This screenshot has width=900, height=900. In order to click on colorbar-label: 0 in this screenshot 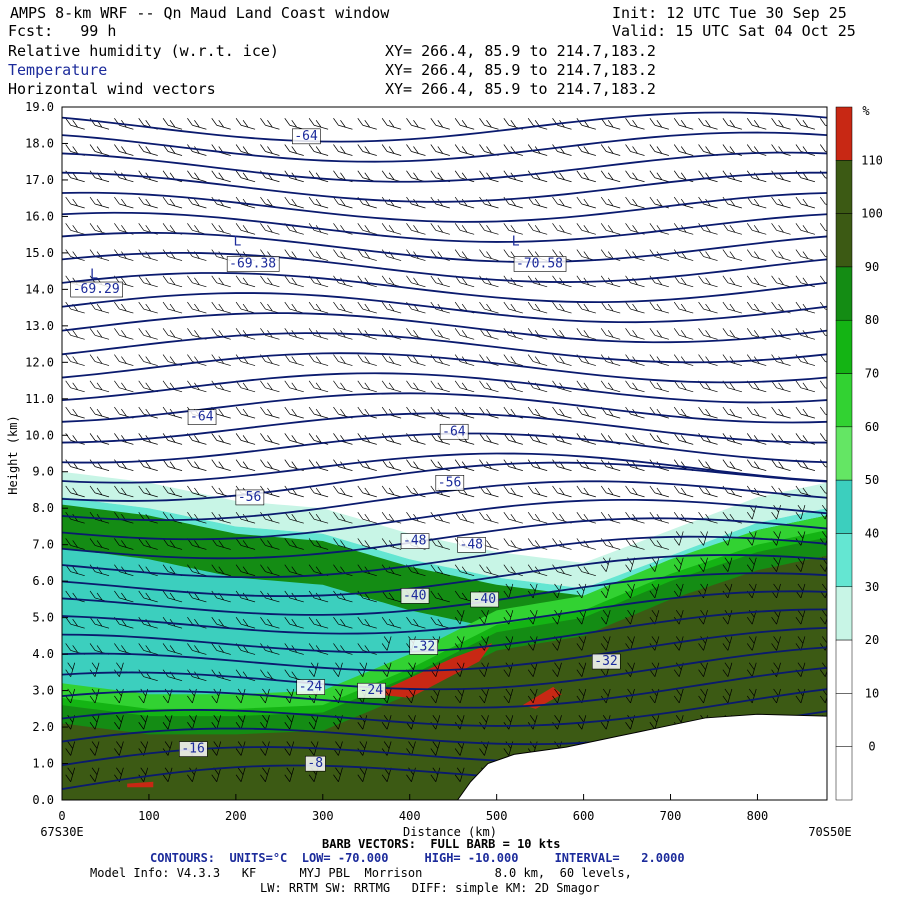, I will do `click(871, 747)`.